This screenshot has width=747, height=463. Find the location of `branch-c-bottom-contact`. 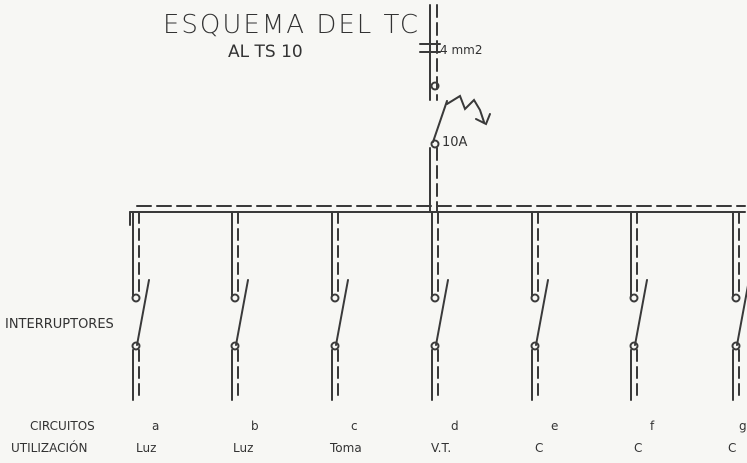

branch-c-bottom-contact is located at coordinates (335, 346).